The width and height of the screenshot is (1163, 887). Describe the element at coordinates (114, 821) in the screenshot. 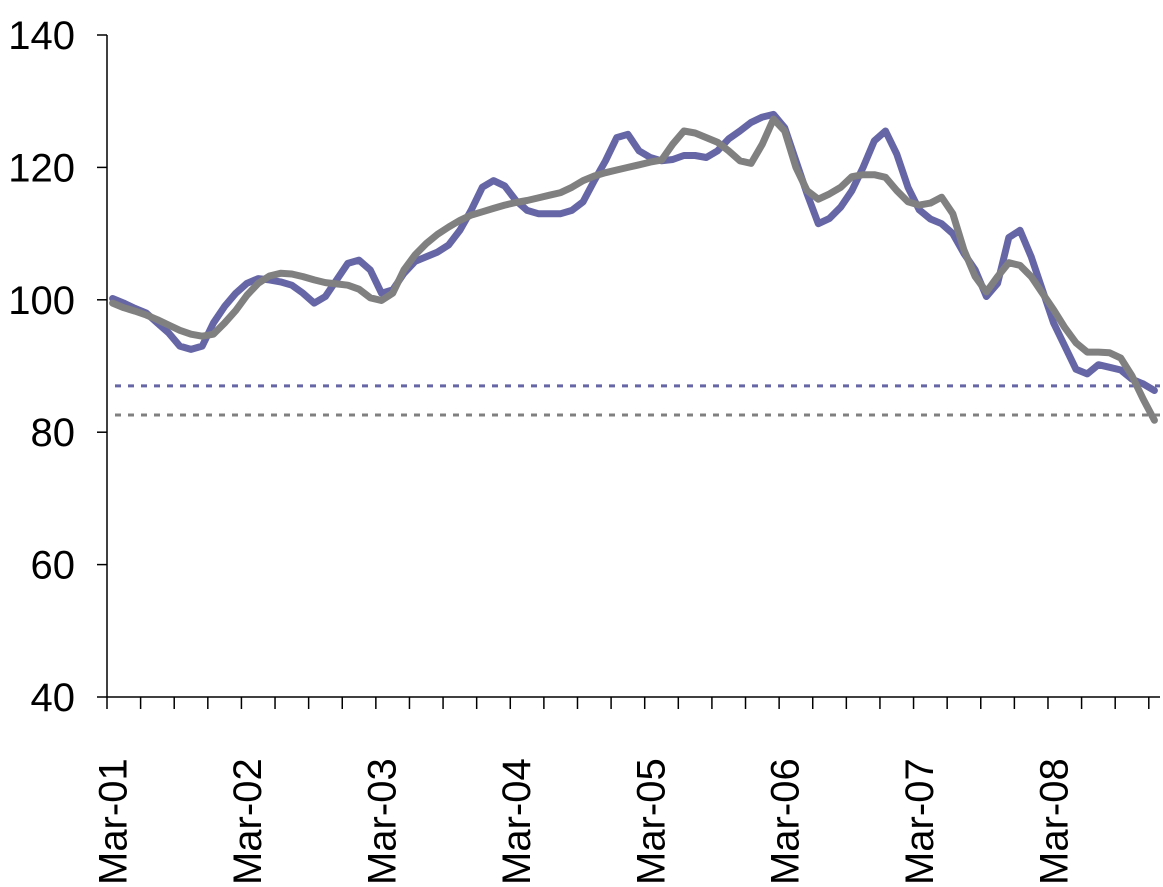

I see `x-tick-label: Mar-01` at that location.